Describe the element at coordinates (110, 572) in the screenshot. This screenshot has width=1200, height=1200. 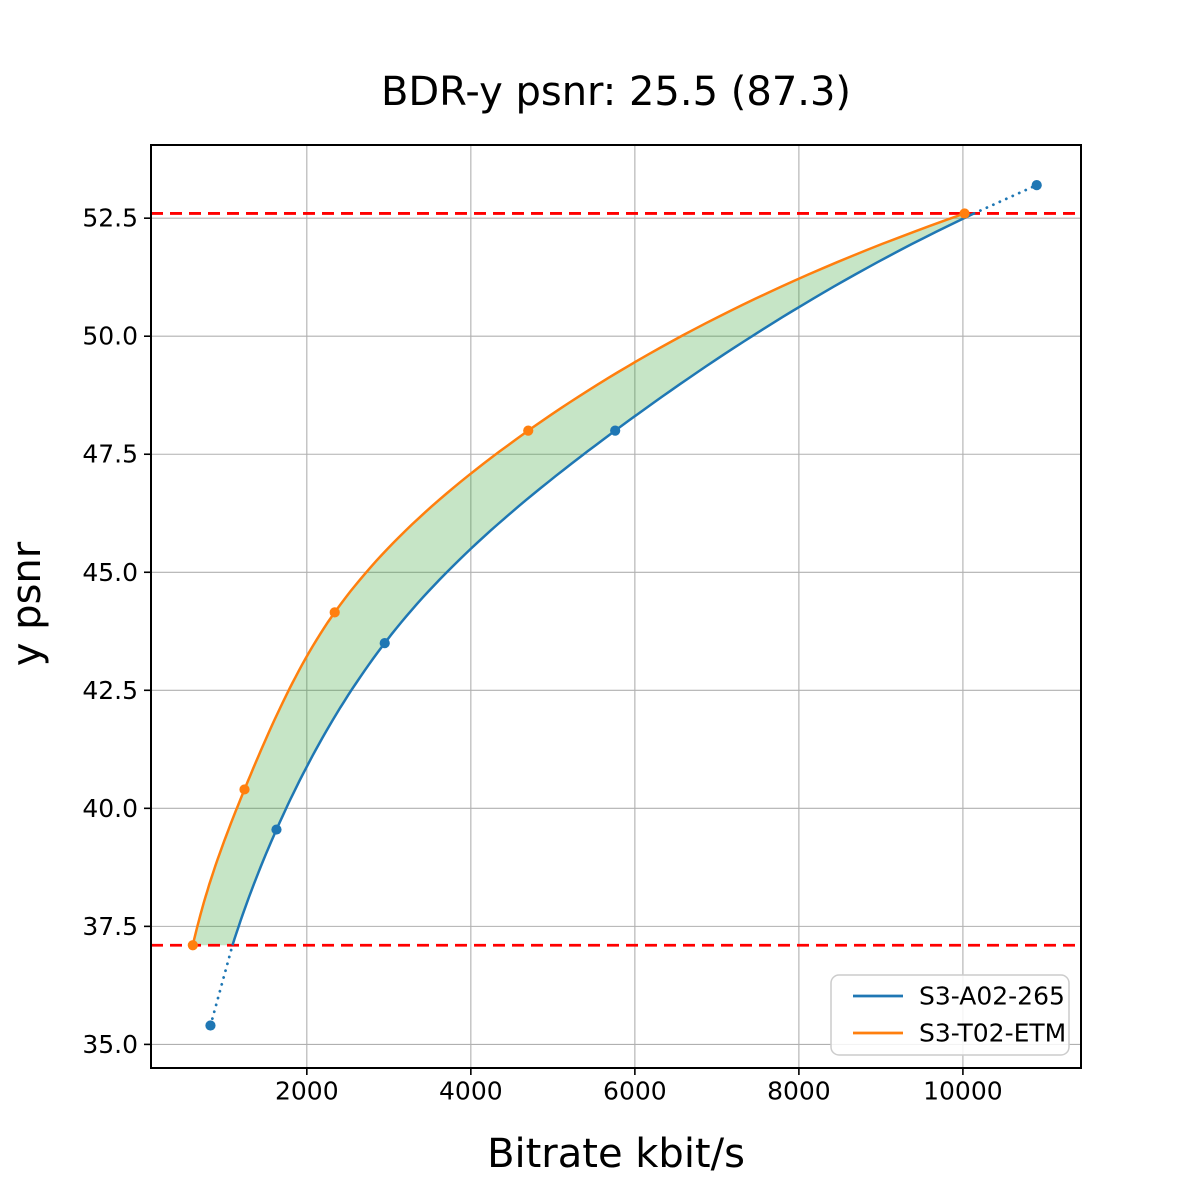
I see `y-tick-label: 45.0` at that location.